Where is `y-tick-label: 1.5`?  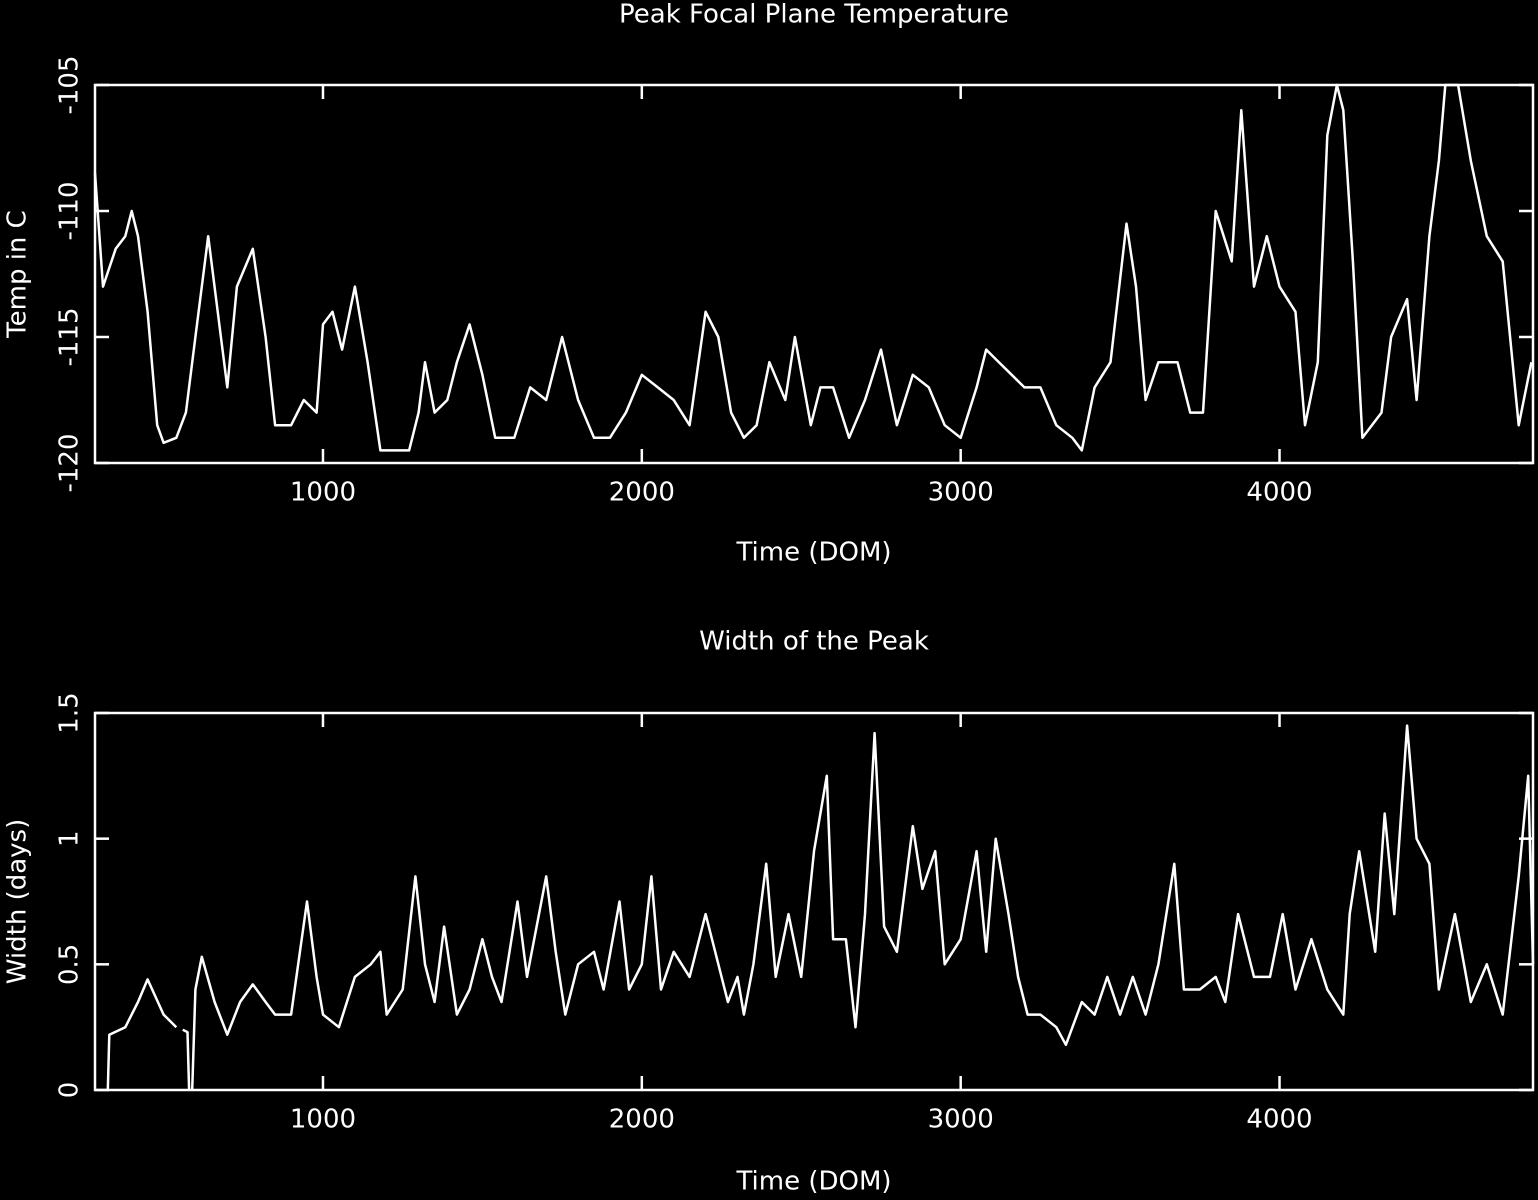
y-tick-label: 1.5 is located at coordinates (70, 712).